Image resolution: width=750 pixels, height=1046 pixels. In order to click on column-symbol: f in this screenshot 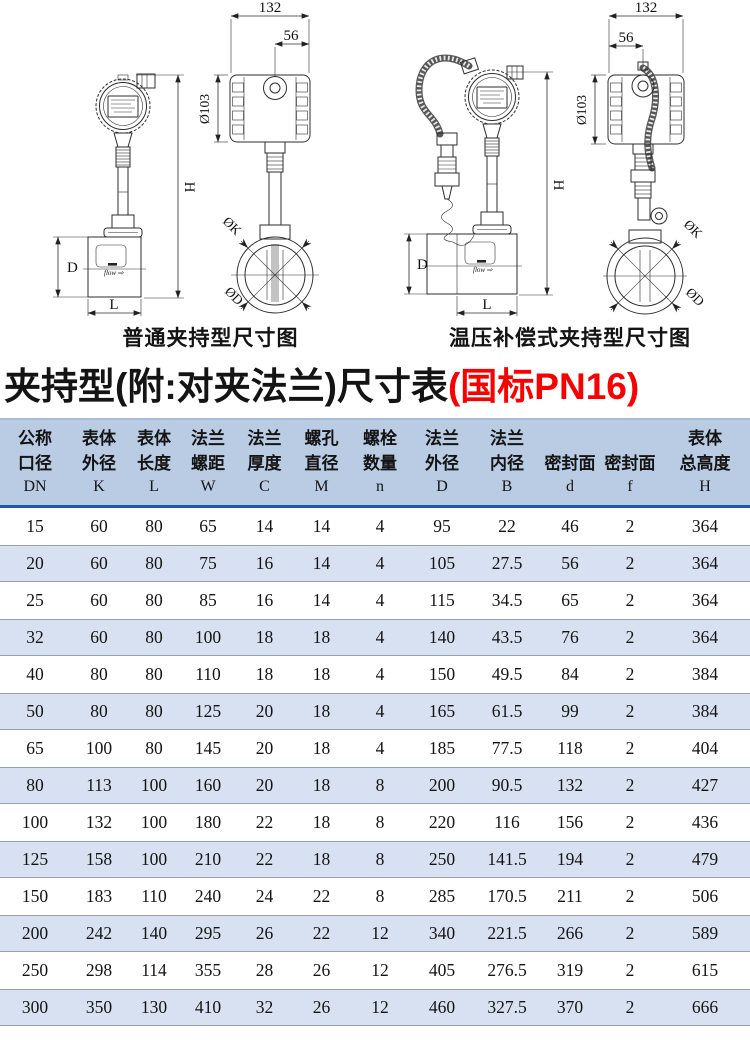, I will do `click(630, 487)`.